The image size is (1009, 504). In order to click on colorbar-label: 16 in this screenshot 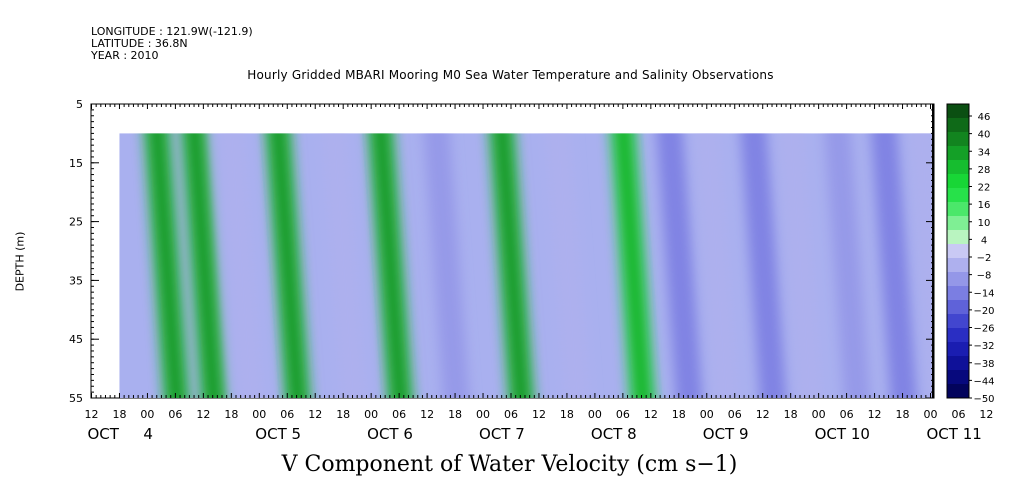, I will do `click(984, 205)`.